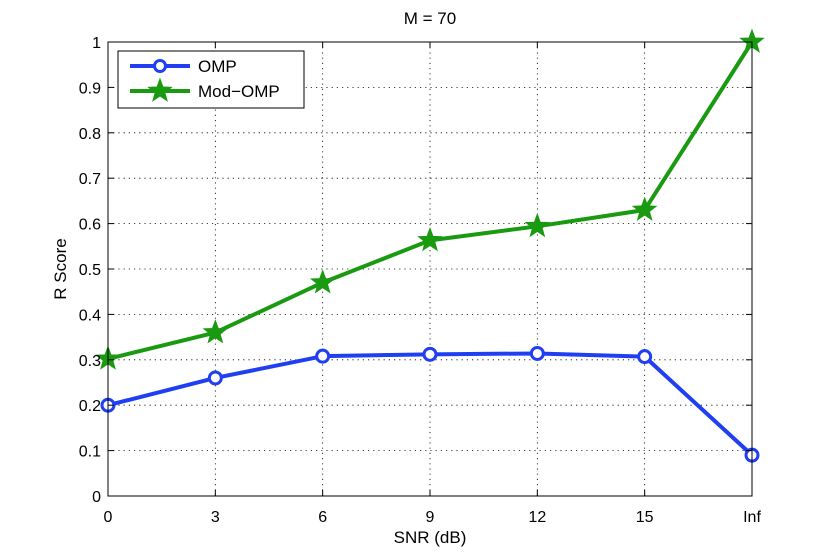  Describe the element at coordinates (90, 406) in the screenshot. I see `y-tick-label: 0.2` at that location.